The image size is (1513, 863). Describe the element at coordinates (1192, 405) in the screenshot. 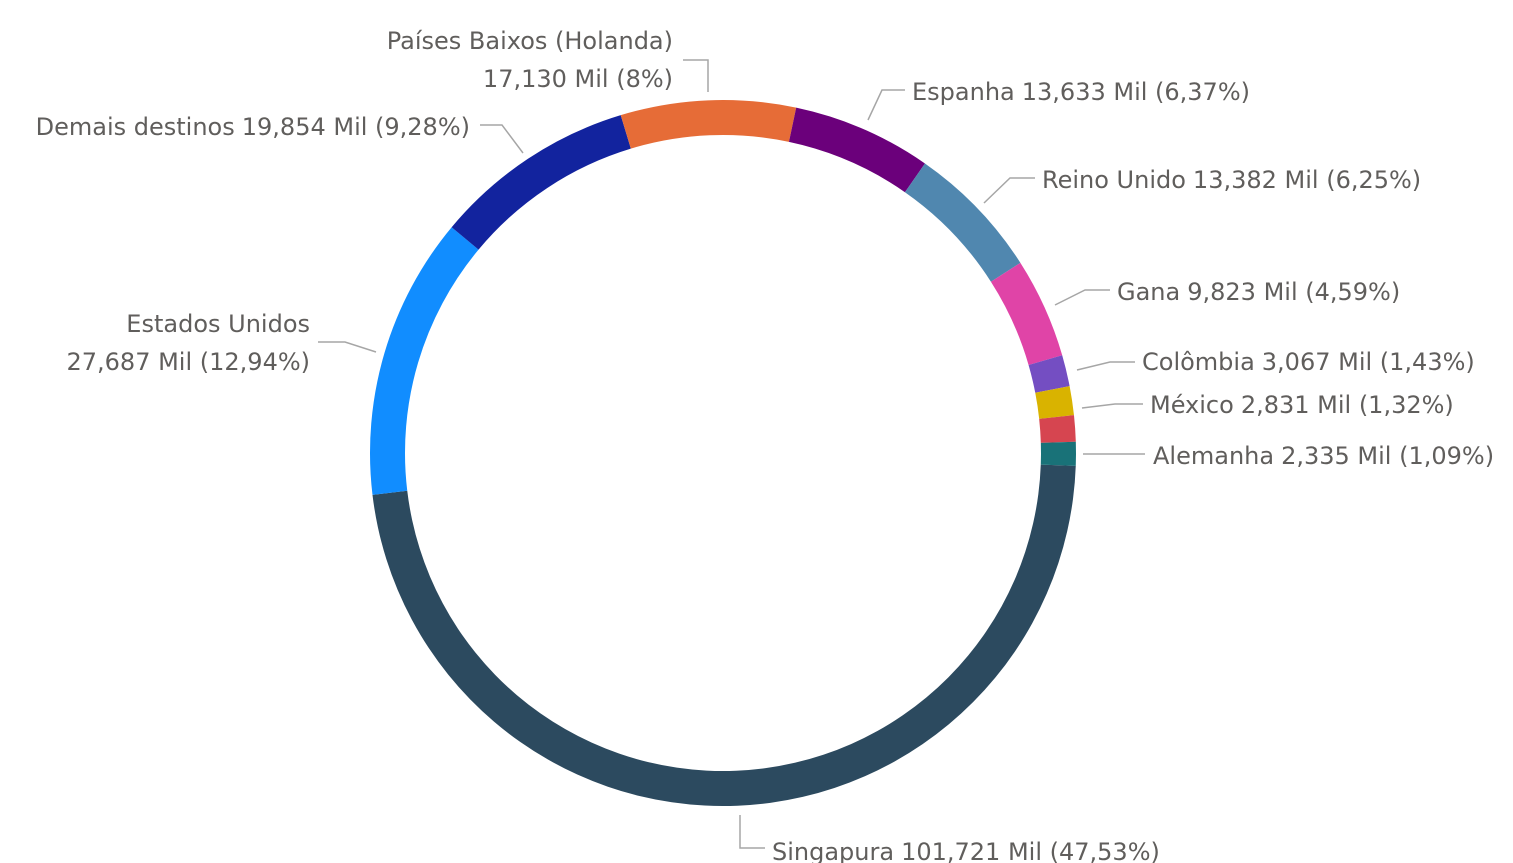

I see `category-label: México` at that location.